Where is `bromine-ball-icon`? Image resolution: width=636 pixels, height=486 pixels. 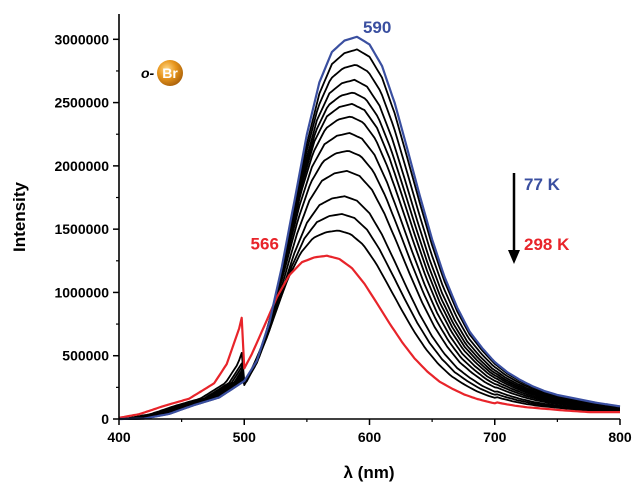 bromine-ball-icon is located at coordinates (170, 73).